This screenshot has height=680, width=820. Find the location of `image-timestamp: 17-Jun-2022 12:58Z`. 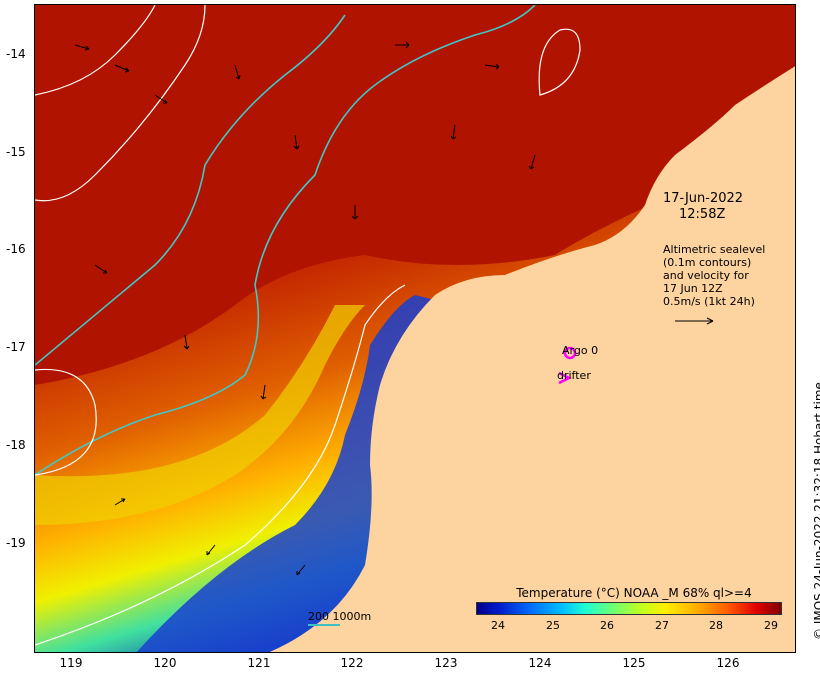

image-timestamp: 17-Jun-2022 12:58Z is located at coordinates (703, 207).